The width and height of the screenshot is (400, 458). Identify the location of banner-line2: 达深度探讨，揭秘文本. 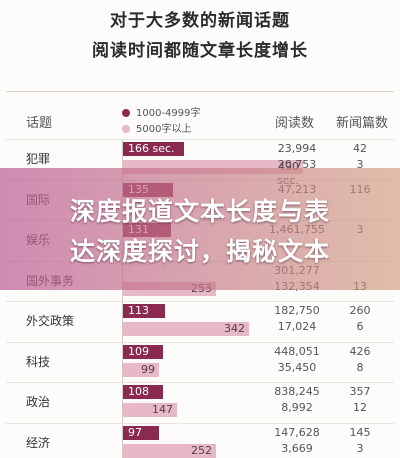
(199, 251).